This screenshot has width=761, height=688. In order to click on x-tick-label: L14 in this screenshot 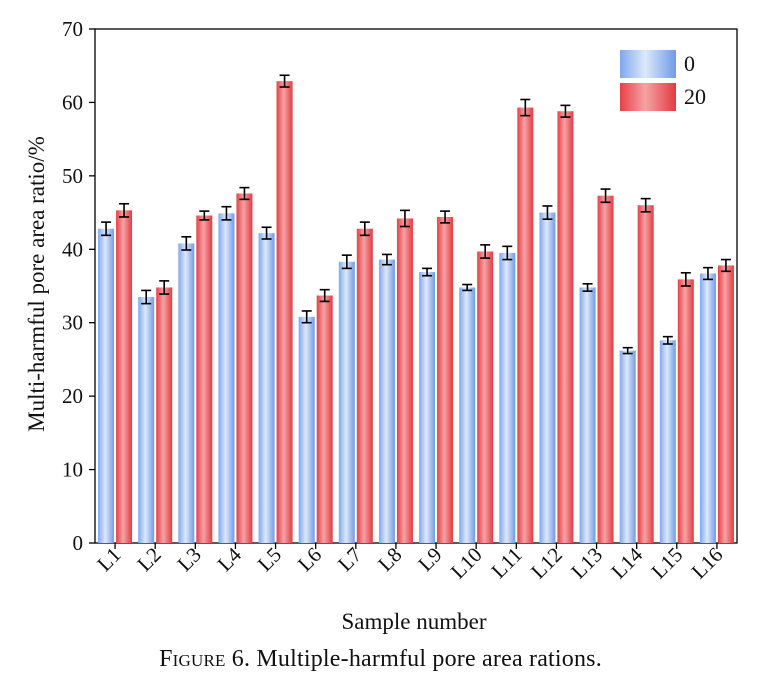, I will do `click(626, 562)`.